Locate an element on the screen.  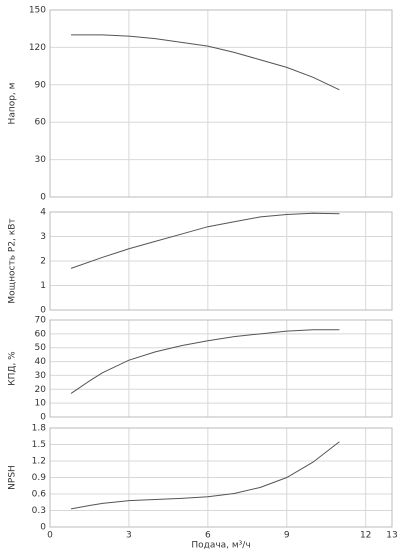
y-tick-label: 1.2 is located at coordinates (39, 462).